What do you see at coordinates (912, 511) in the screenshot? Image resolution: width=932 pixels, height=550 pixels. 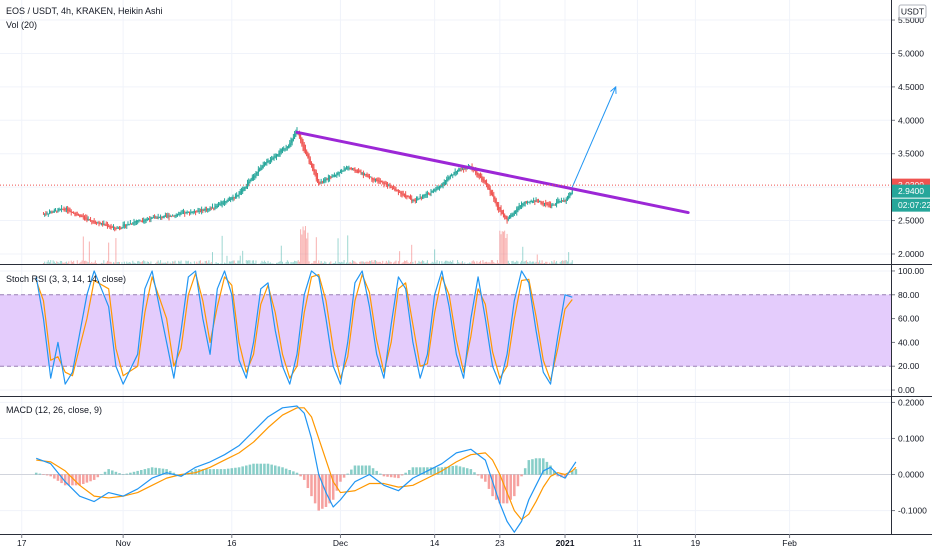 I see `macd-axis-tick-label: -0.1000` at bounding box center [912, 511].